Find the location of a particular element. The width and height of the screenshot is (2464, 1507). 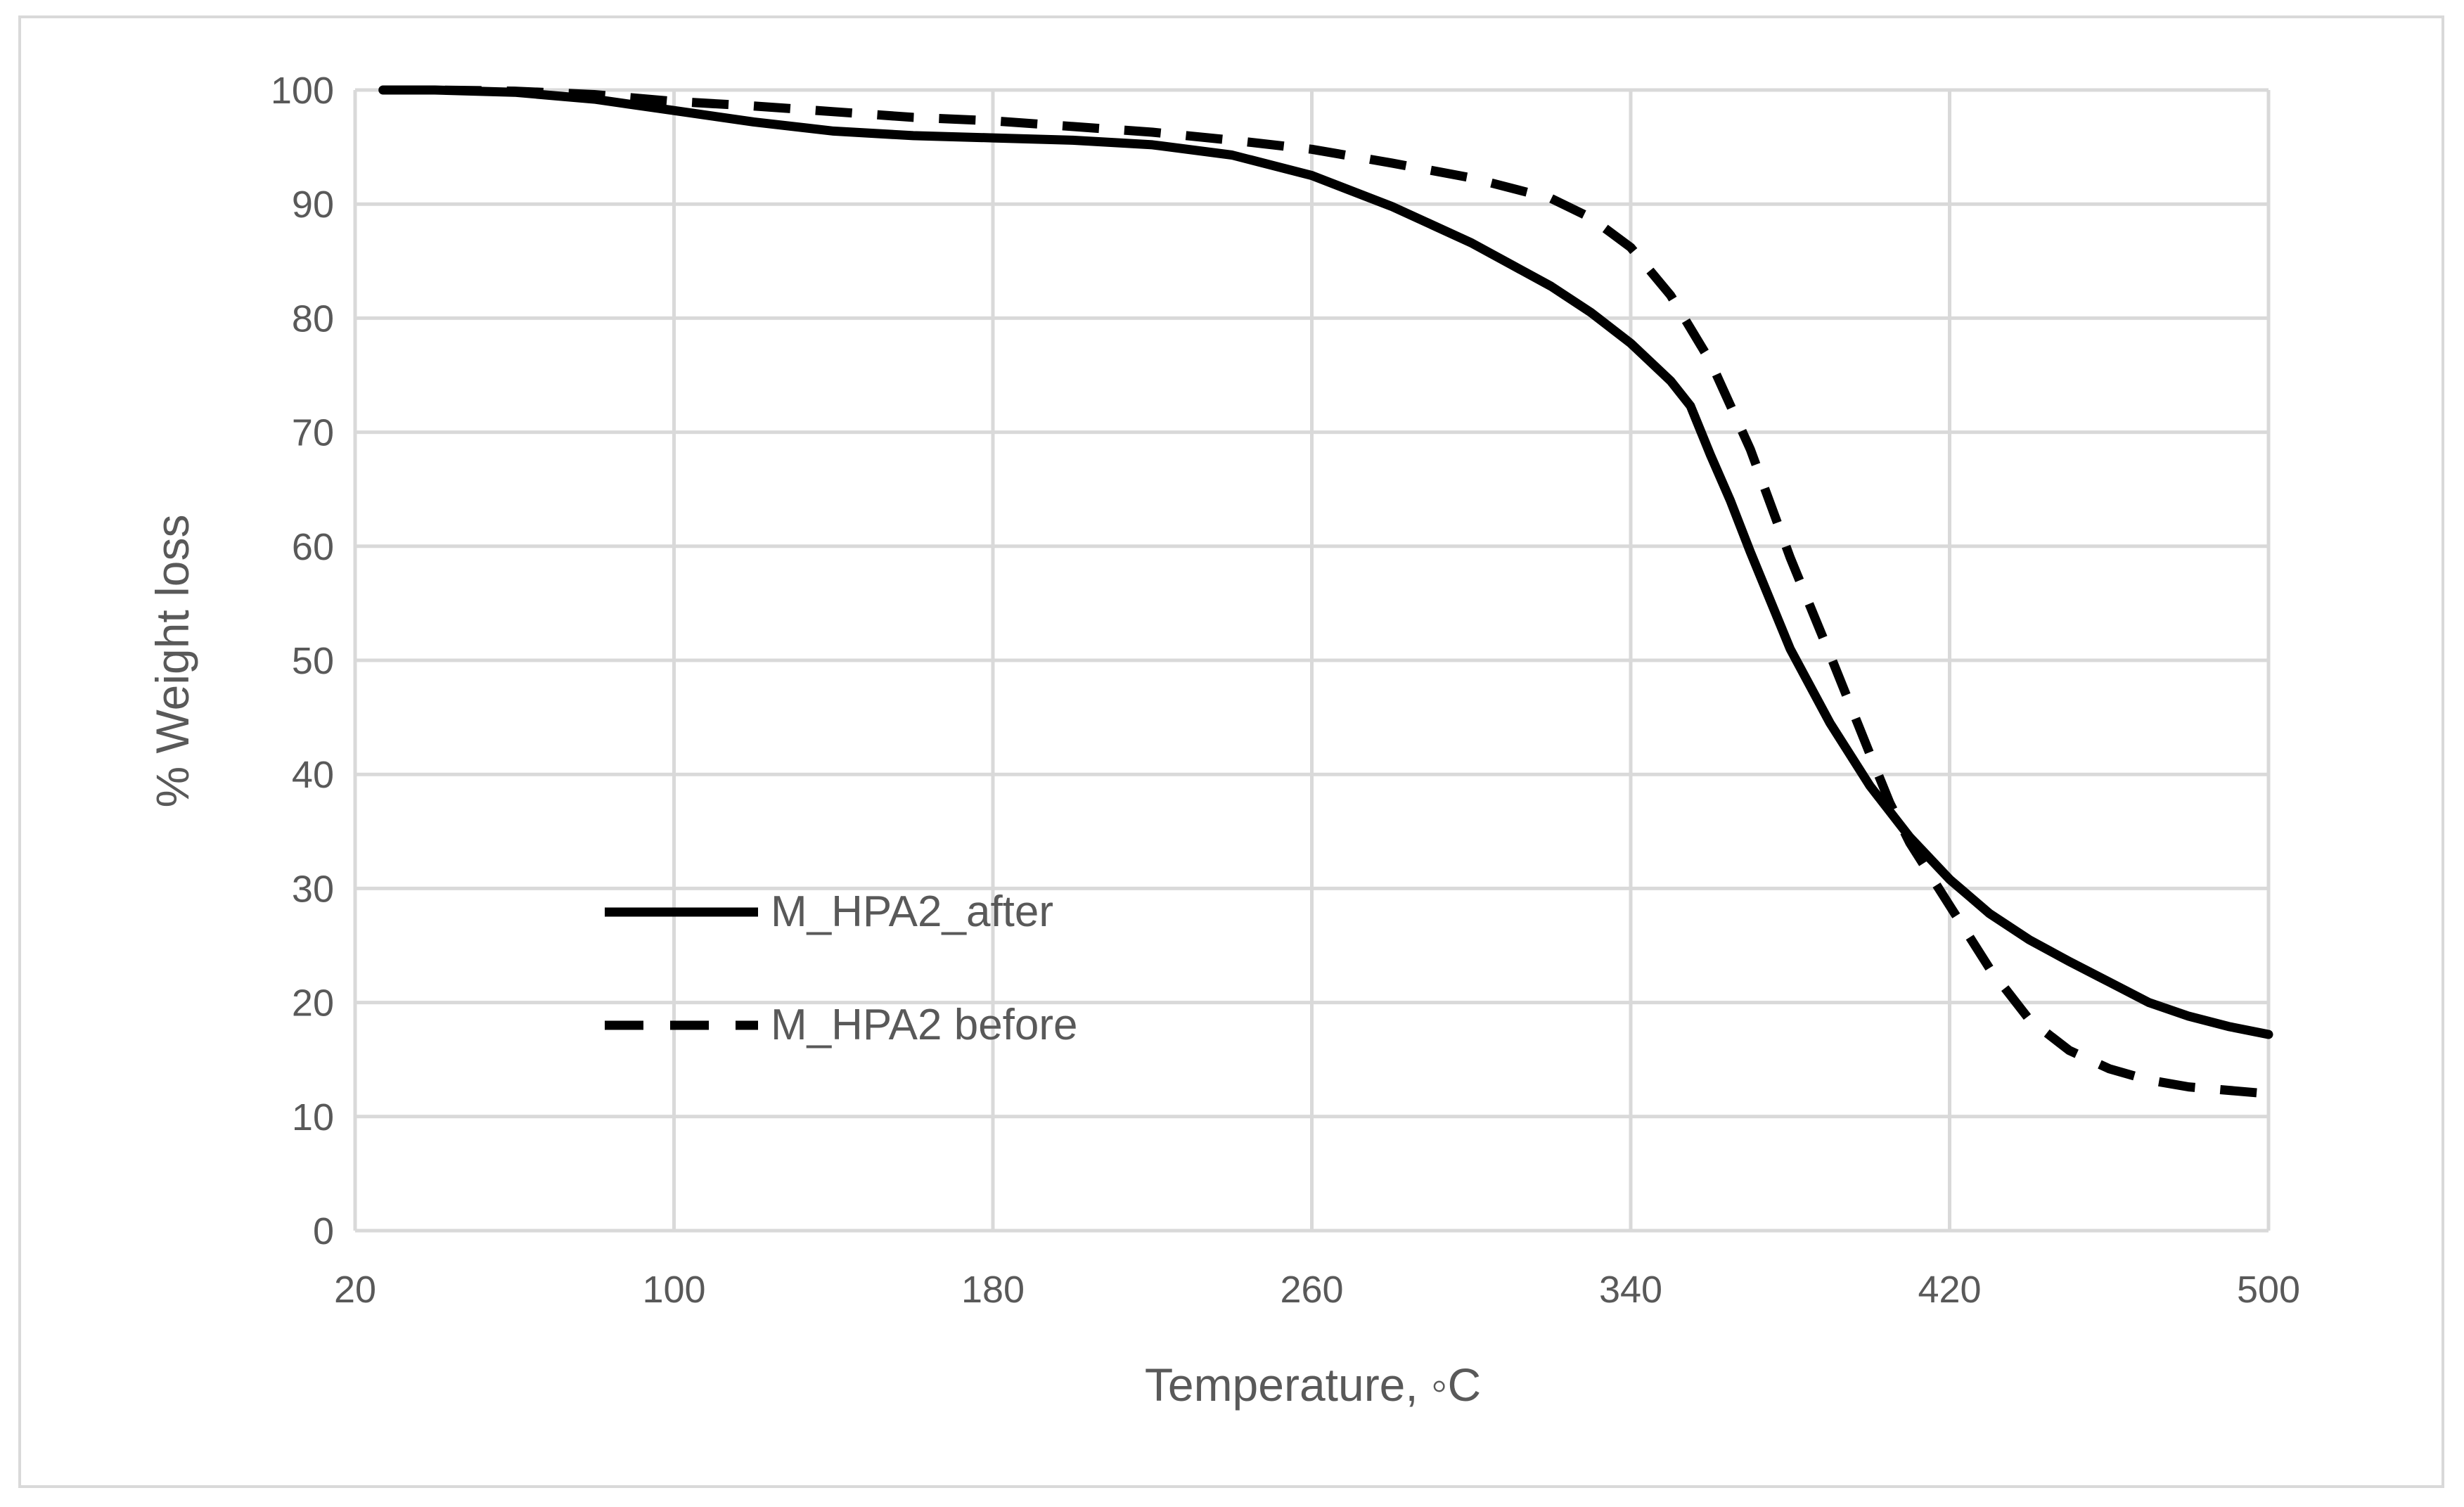

y-tick-label: 50 is located at coordinates (313, 661).